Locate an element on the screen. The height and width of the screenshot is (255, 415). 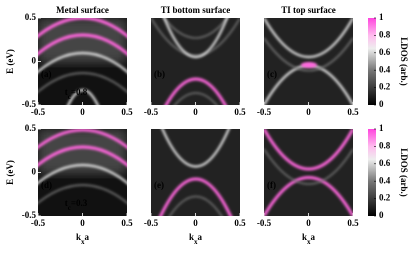
panel-label: (b) is located at coordinates (159, 74).